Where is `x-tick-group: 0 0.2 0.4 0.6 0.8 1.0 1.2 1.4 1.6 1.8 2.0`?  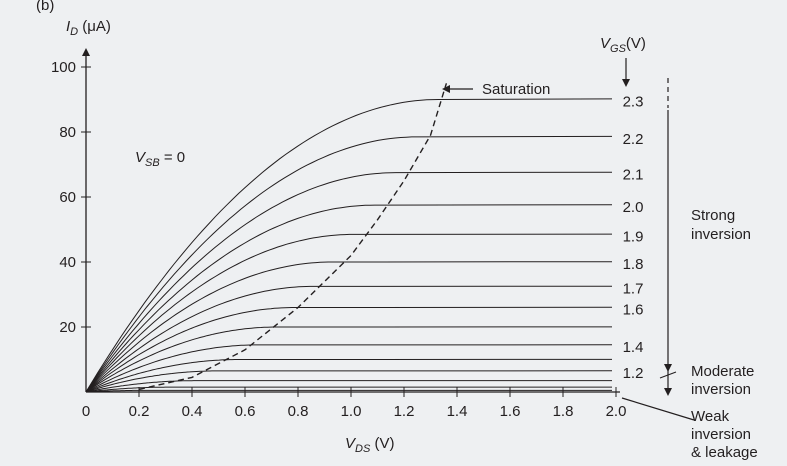
x-tick-group: 0 0.2 0.4 0.6 0.8 1.0 1.2 1.4 1.6 1.8 2.0 is located at coordinates (354, 403).